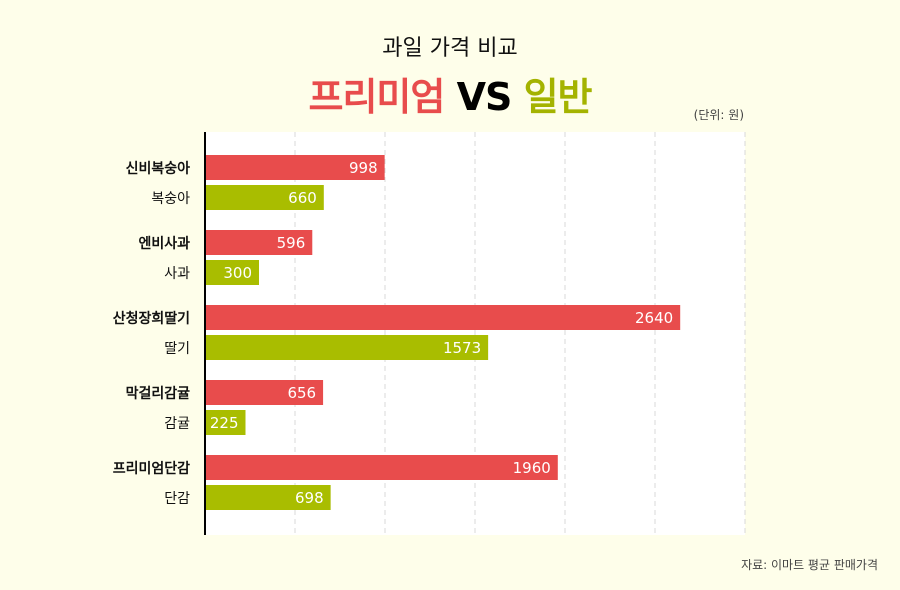  I want to click on title-general: 일반, so click(558, 97).